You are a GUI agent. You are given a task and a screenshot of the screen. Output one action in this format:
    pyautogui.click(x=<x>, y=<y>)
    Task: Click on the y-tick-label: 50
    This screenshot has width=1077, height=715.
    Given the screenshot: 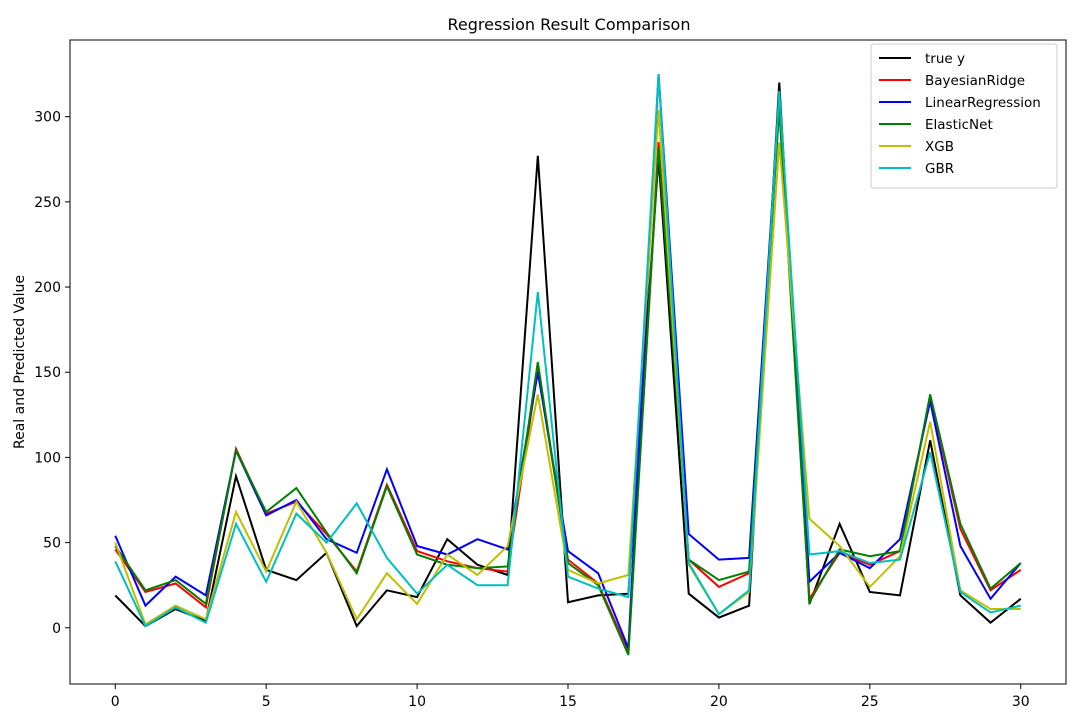 What is the action you would take?
    pyautogui.click(x=52, y=544)
    